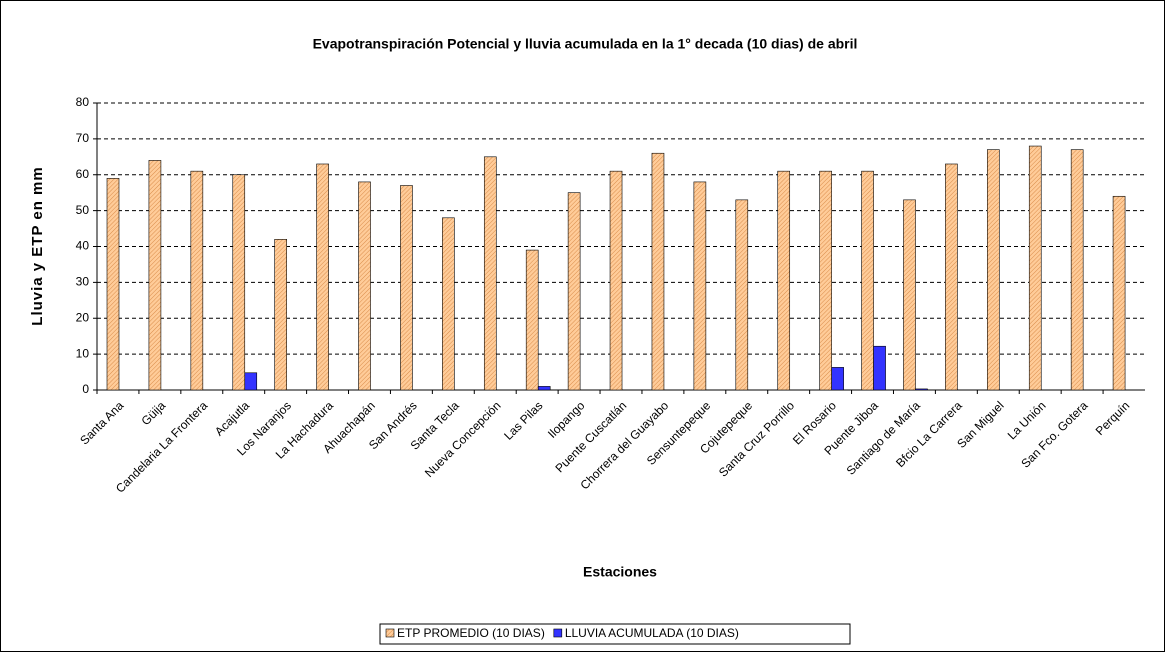  Describe the element at coordinates (83, 282) in the screenshot. I see `y-tick-label: 30` at that location.